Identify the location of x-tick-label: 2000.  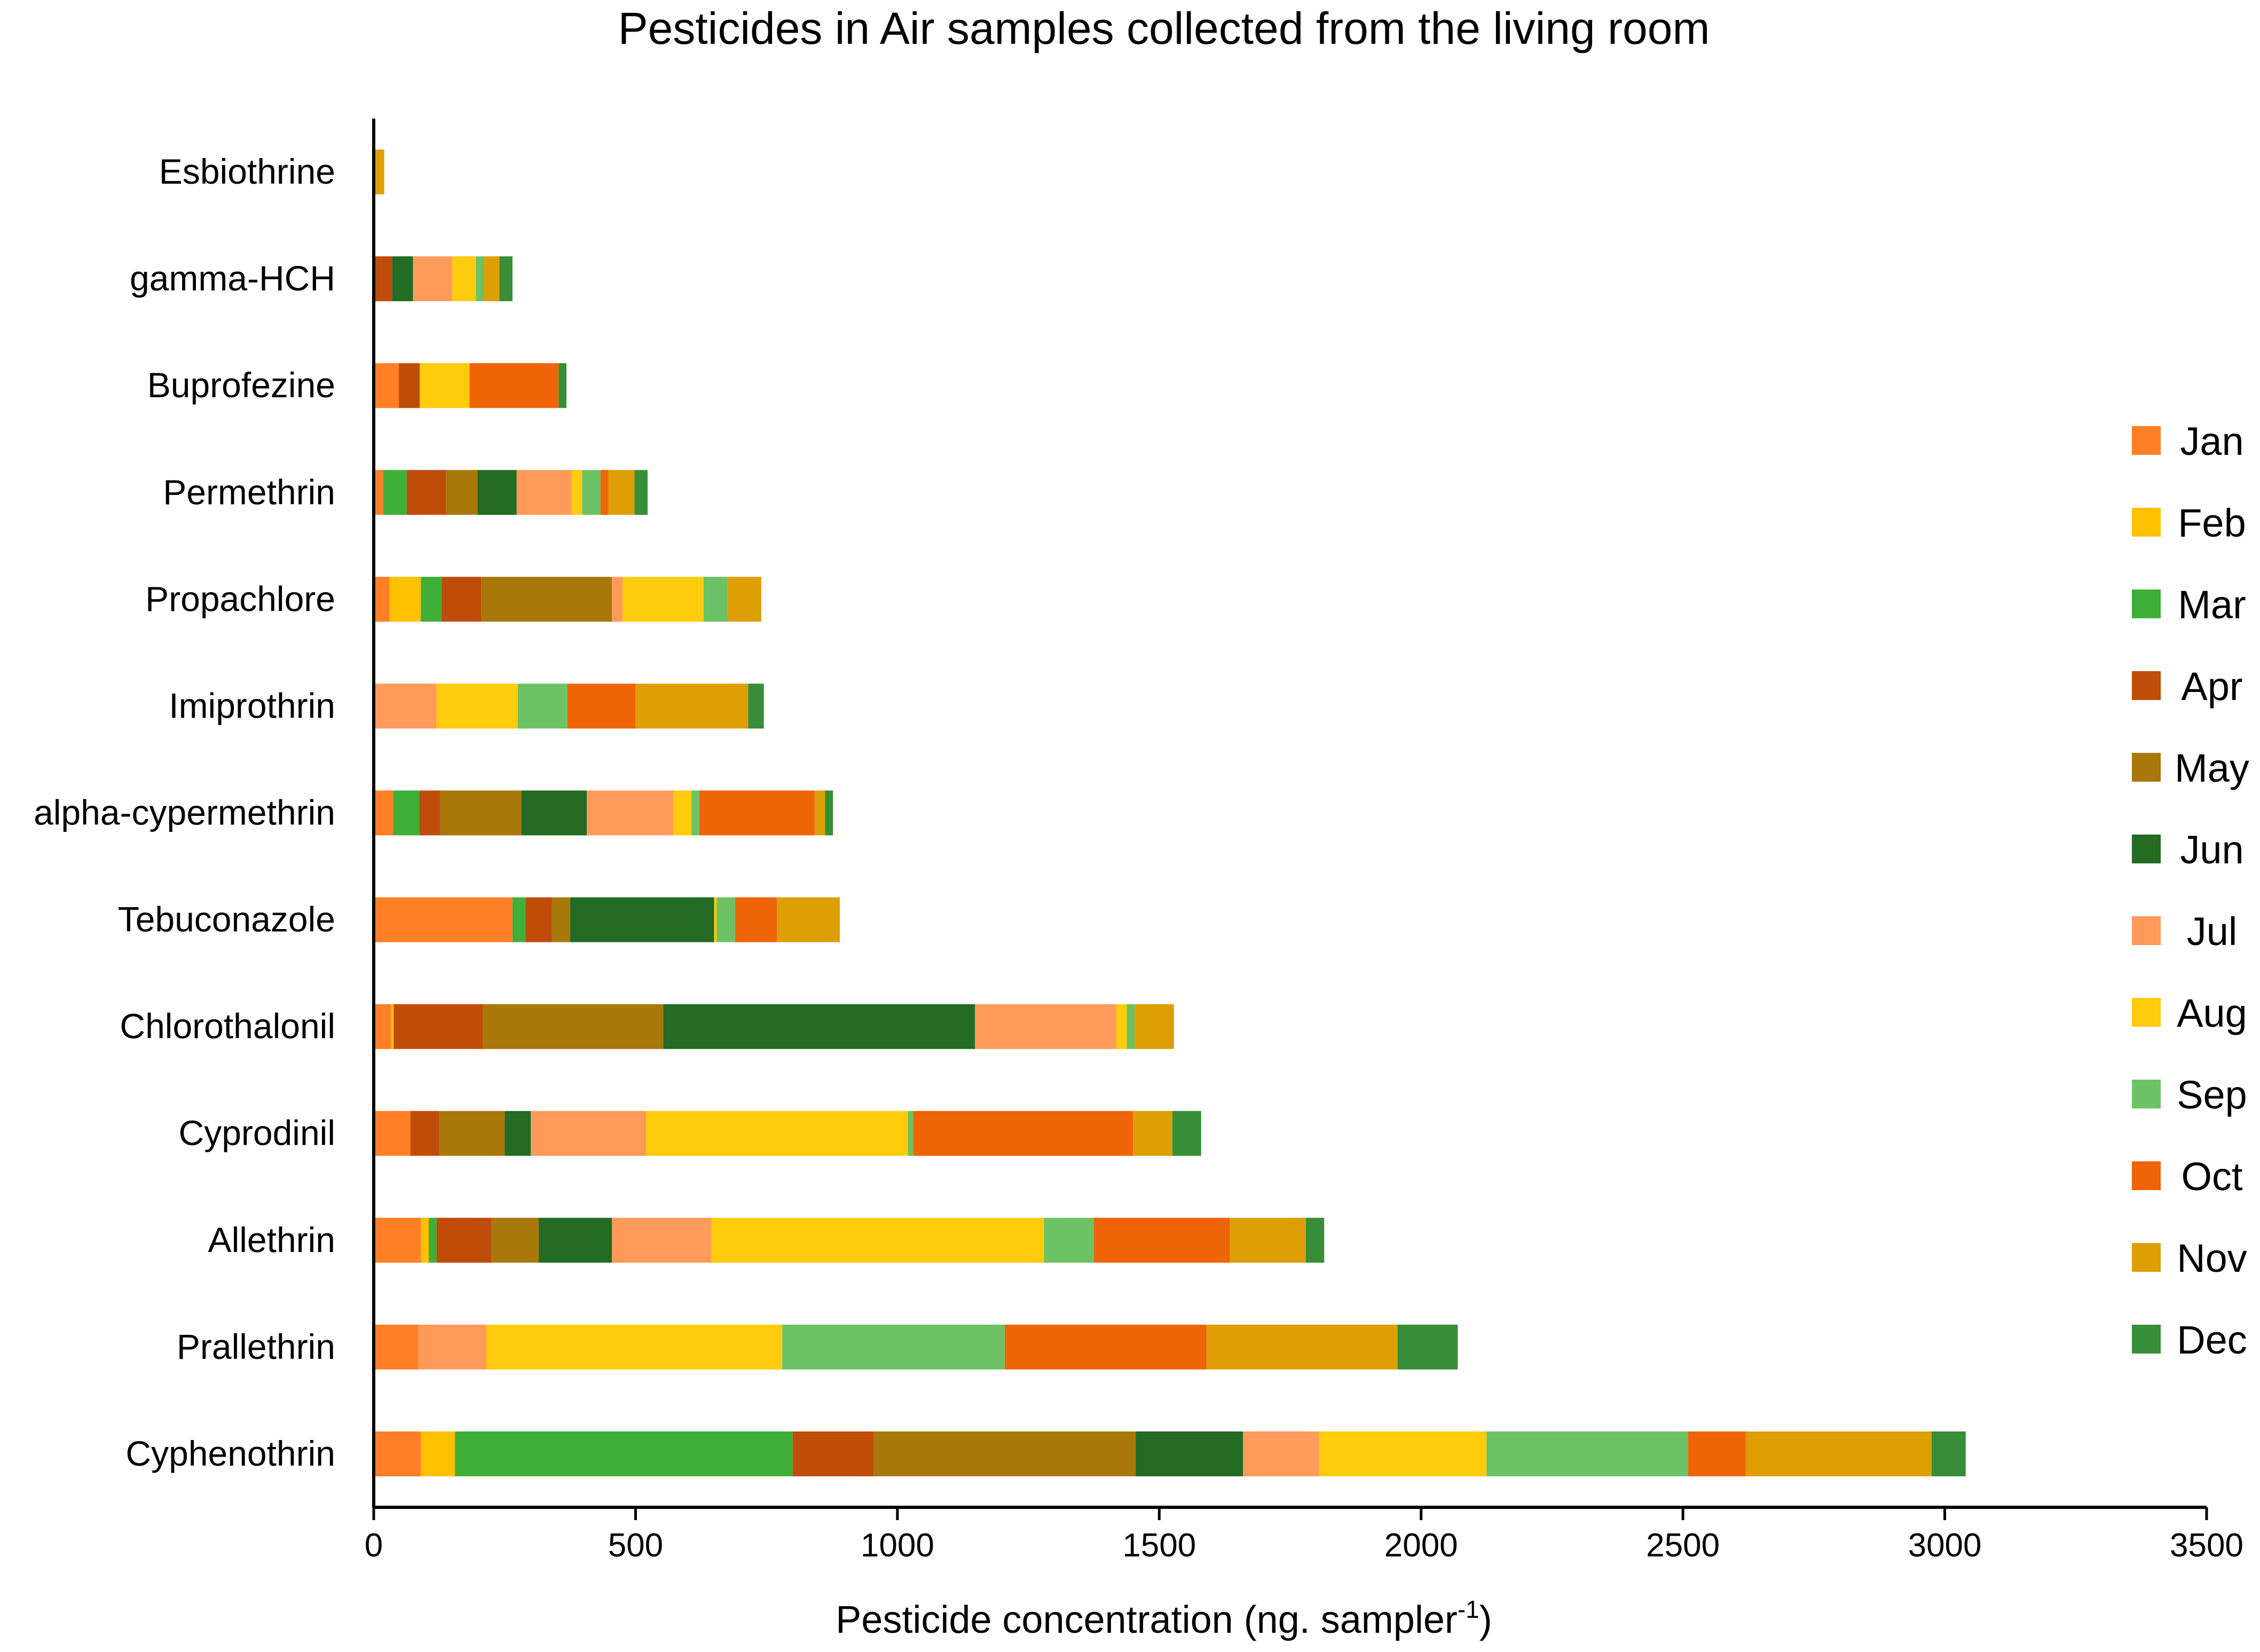
(1421, 1545).